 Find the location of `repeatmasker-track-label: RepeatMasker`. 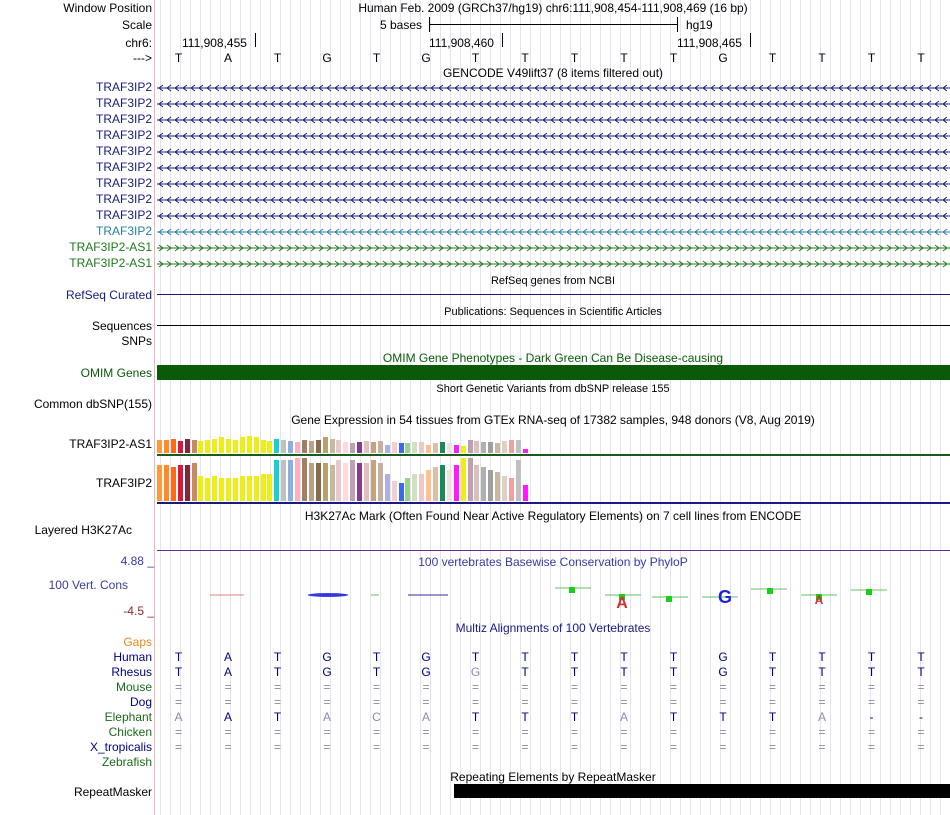

repeatmasker-track-label: RepeatMasker is located at coordinates (112, 792).